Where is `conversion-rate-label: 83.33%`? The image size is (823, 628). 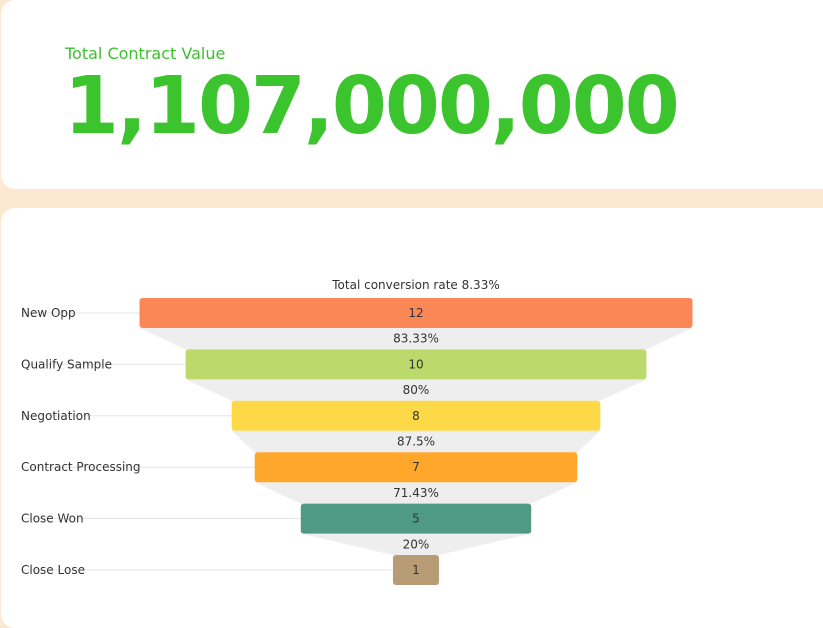 conversion-rate-label: 83.33% is located at coordinates (416, 339).